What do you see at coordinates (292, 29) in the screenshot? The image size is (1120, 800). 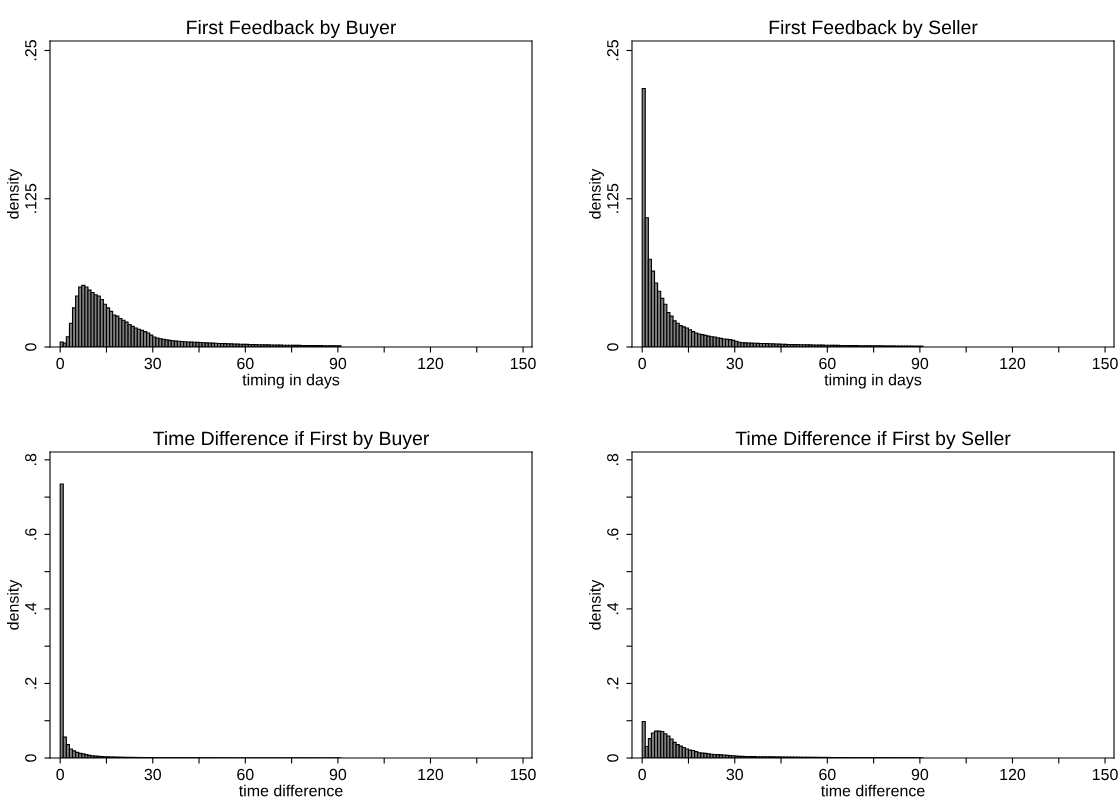 I see `chart-title: First Feedback by Buyer` at bounding box center [292, 29].